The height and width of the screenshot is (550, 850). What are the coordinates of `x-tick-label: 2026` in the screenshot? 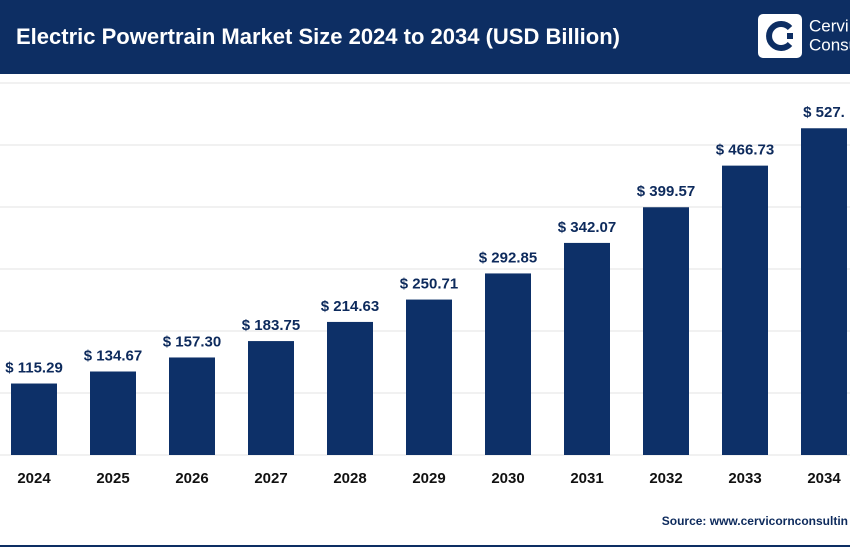 It's located at (191, 478).